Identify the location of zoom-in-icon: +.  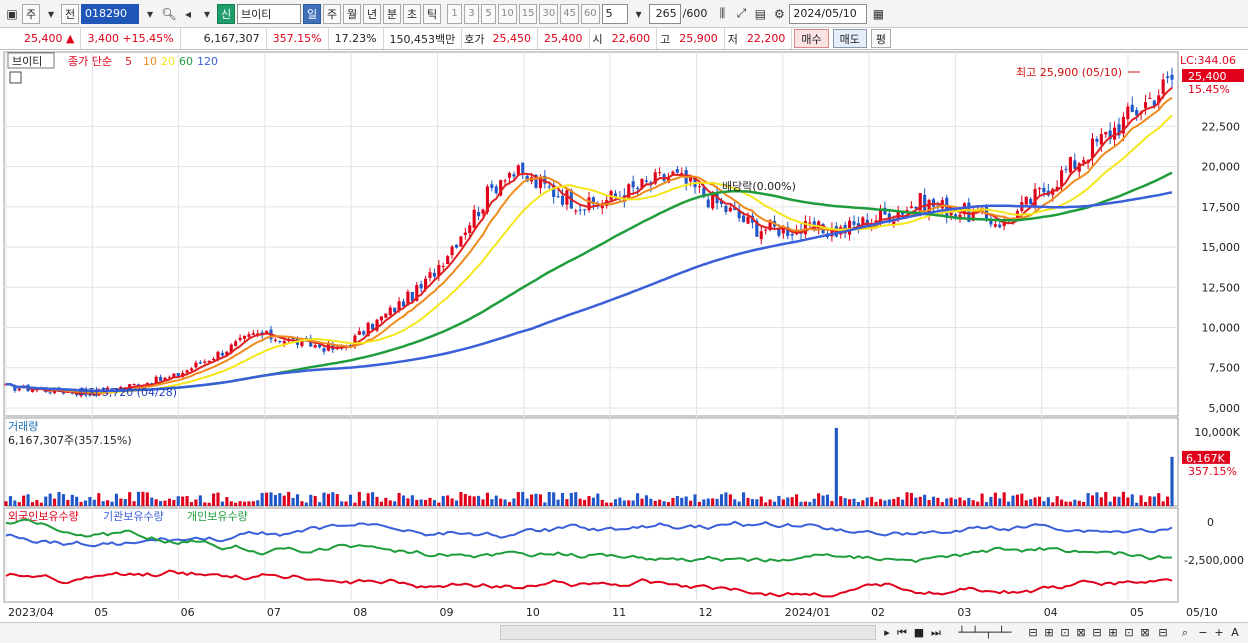
(1219, 632).